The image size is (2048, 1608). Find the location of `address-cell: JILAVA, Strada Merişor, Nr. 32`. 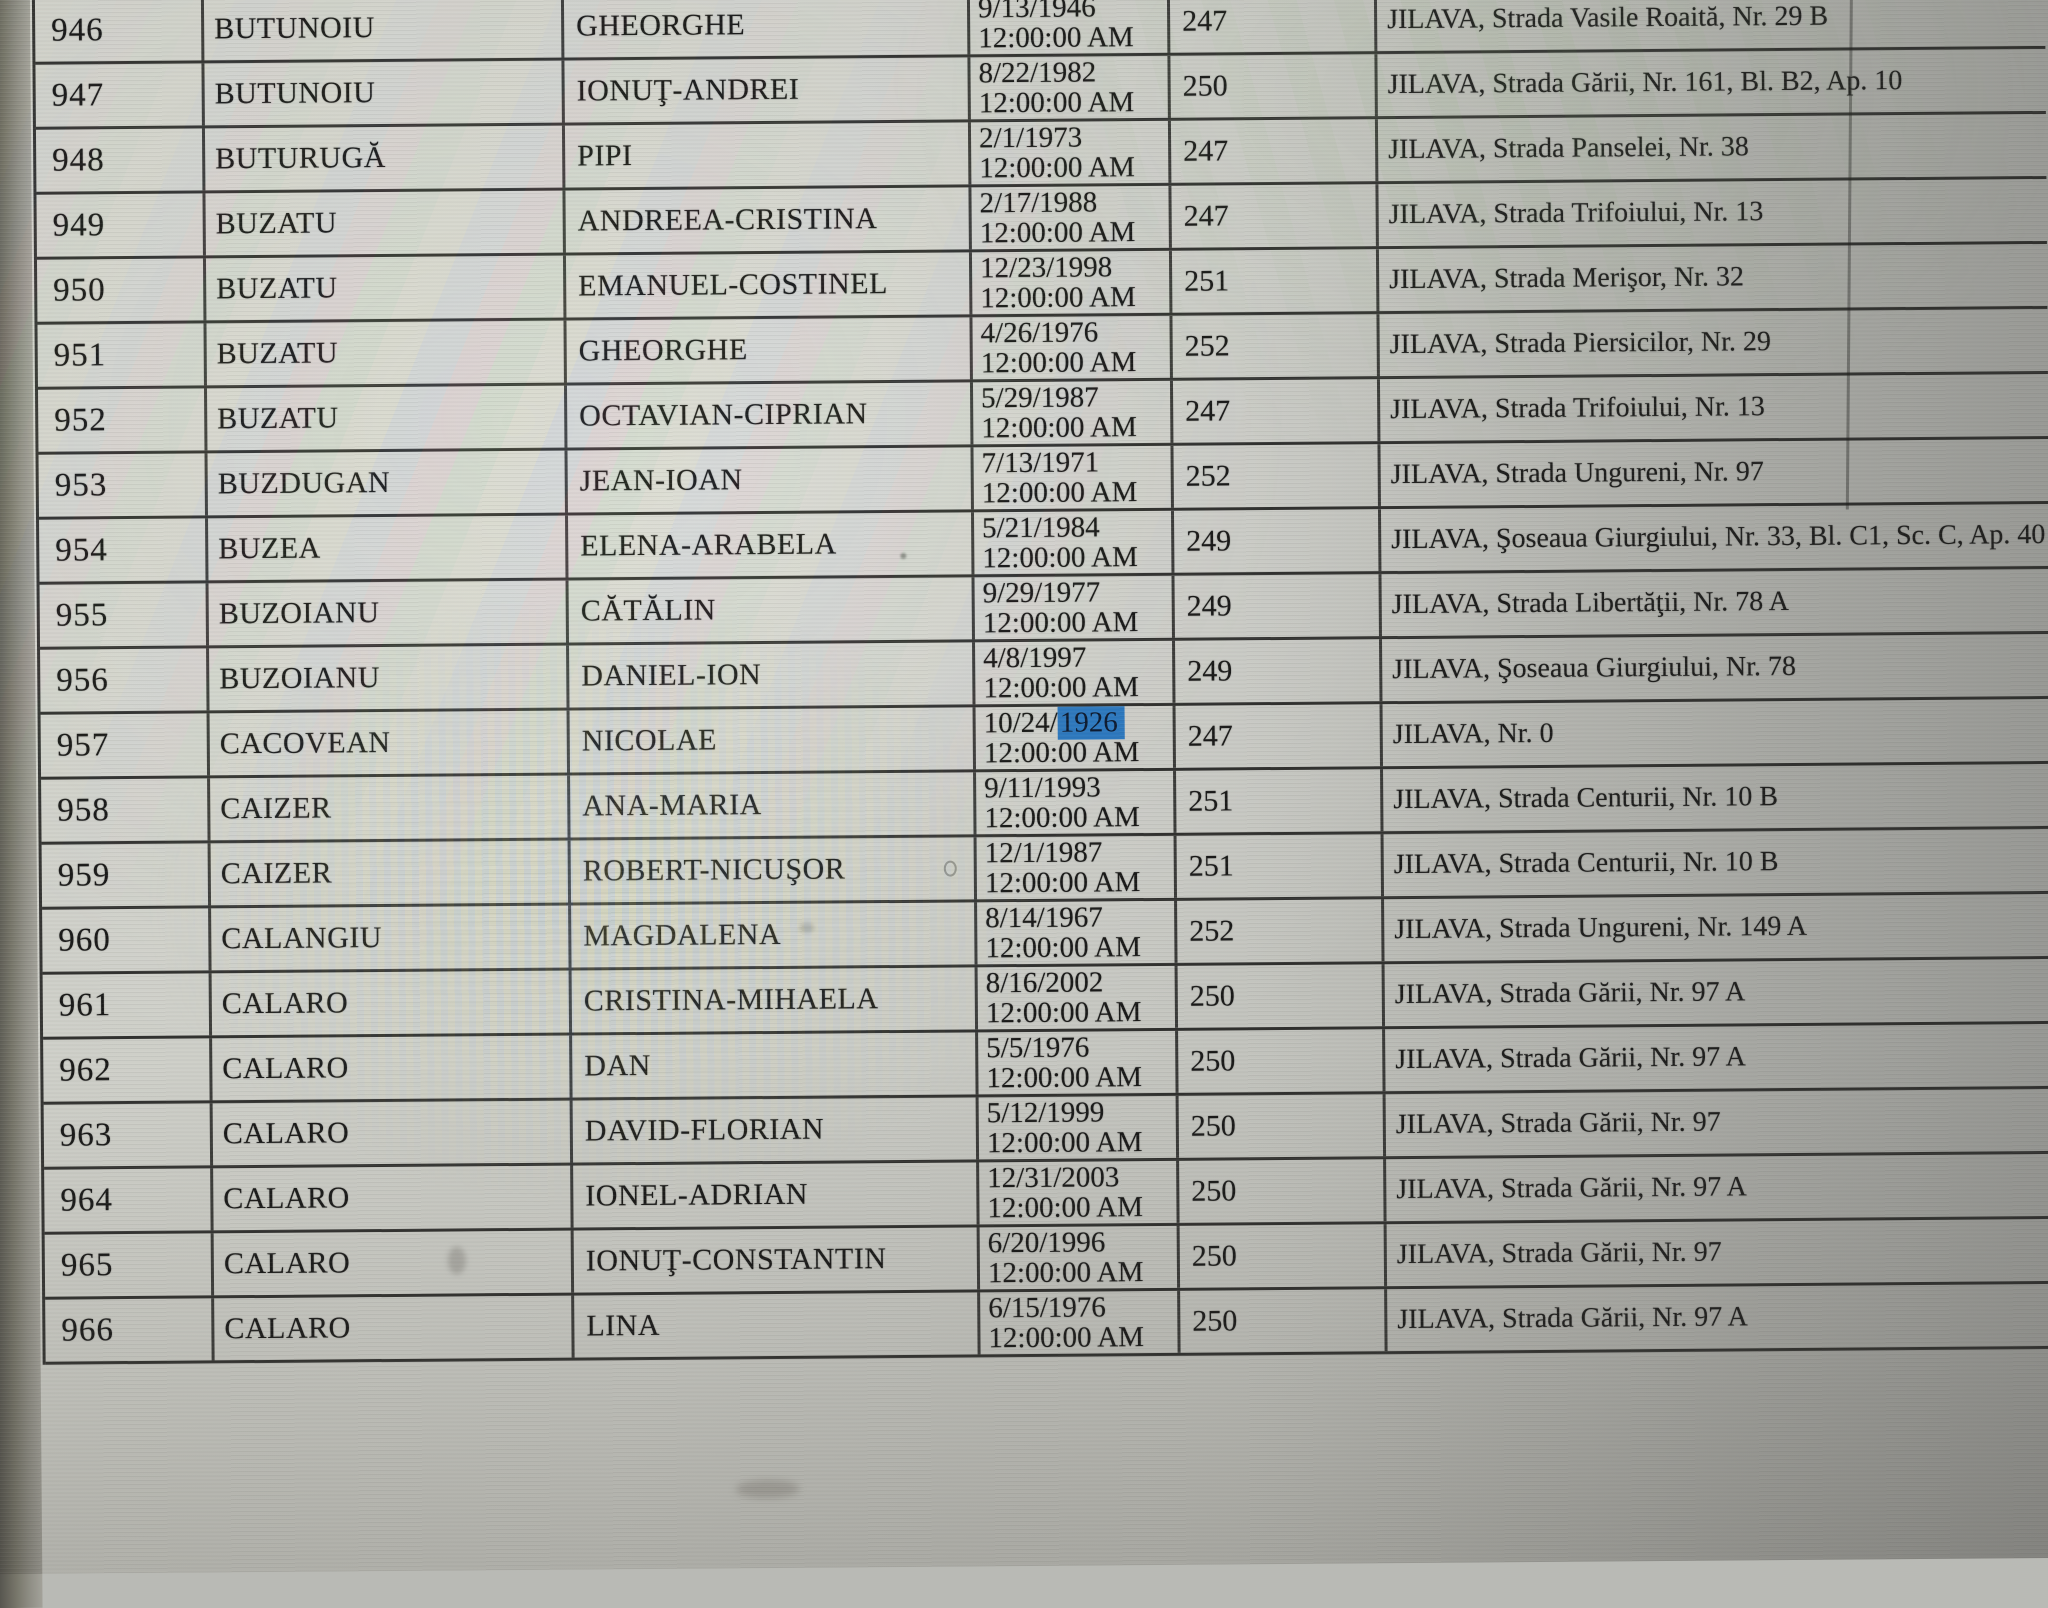

address-cell: JILAVA, Strada Merişor, Nr. 32 is located at coordinates (1567, 278).